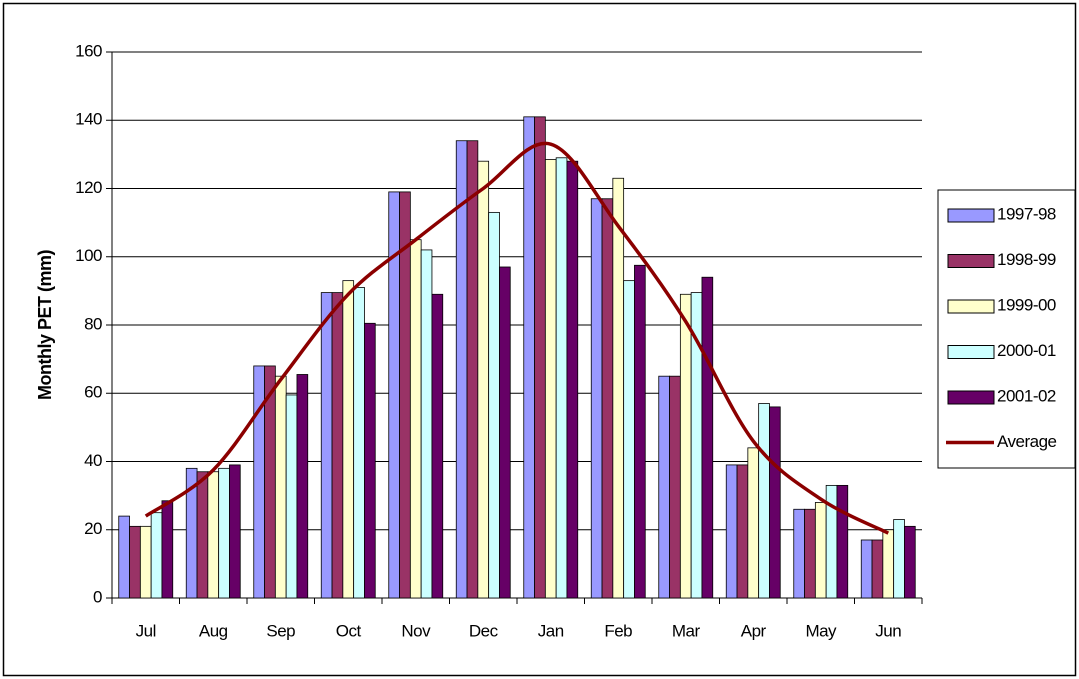 This screenshot has height=679, width=1079. What do you see at coordinates (146, 630) in the screenshot?
I see `x-tick-label: Jul` at bounding box center [146, 630].